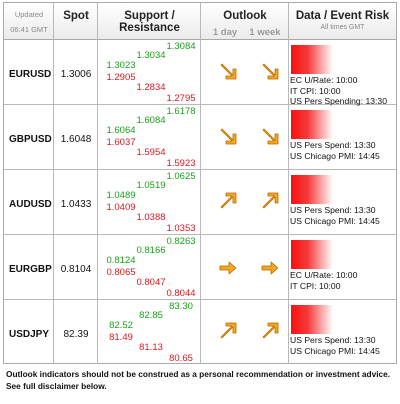 This screenshot has width=400, height=404. I want to click on support-resistance-header-label: Support / Resistance, so click(149, 22).